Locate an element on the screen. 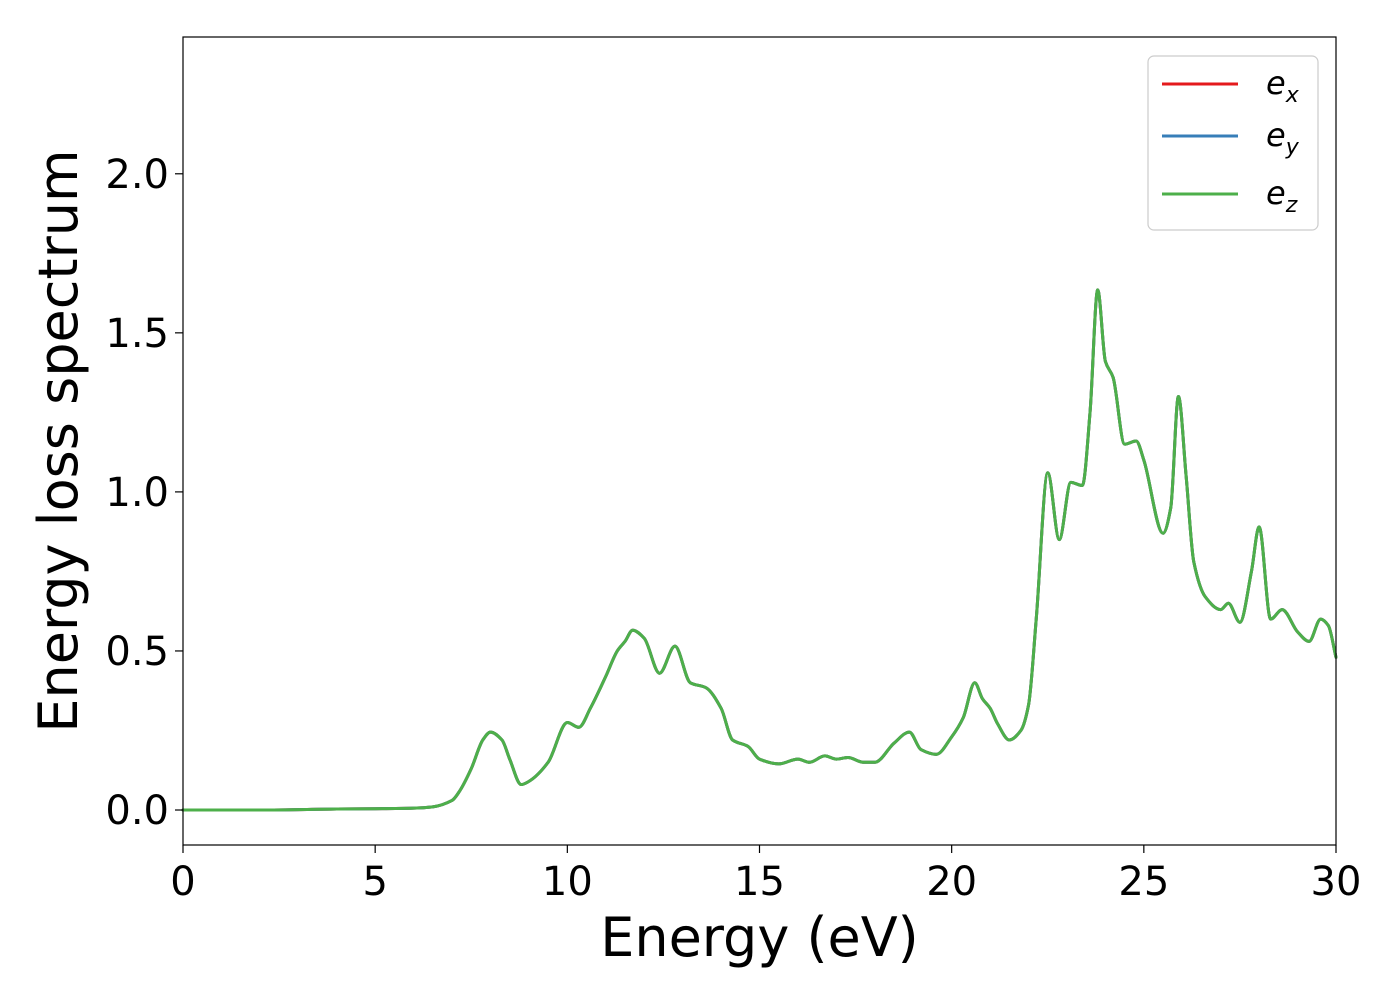 The image size is (1400, 1000). x-tick-label: 10 is located at coordinates (567, 882).